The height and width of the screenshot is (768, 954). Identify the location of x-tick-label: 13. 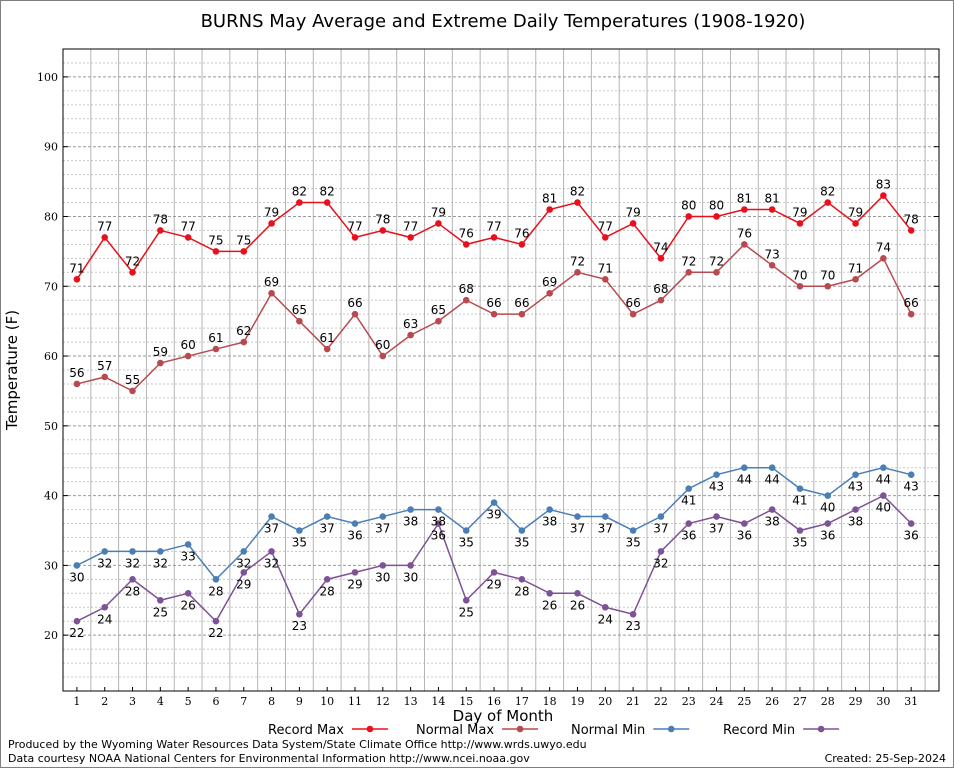
(411, 701).